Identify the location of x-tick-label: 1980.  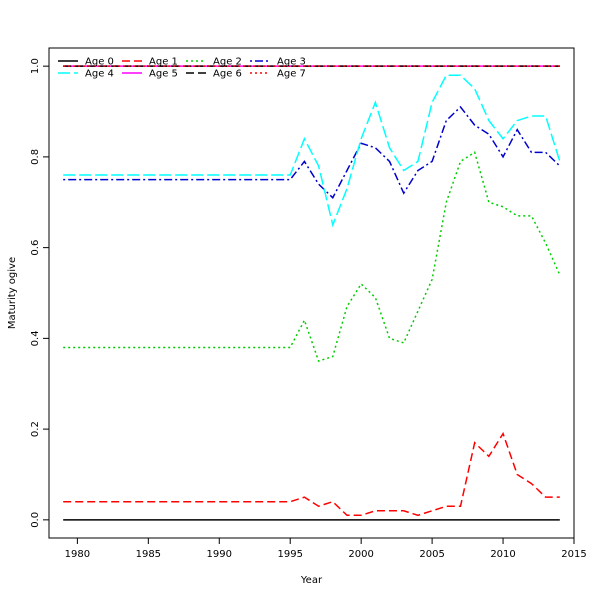
(77, 554).